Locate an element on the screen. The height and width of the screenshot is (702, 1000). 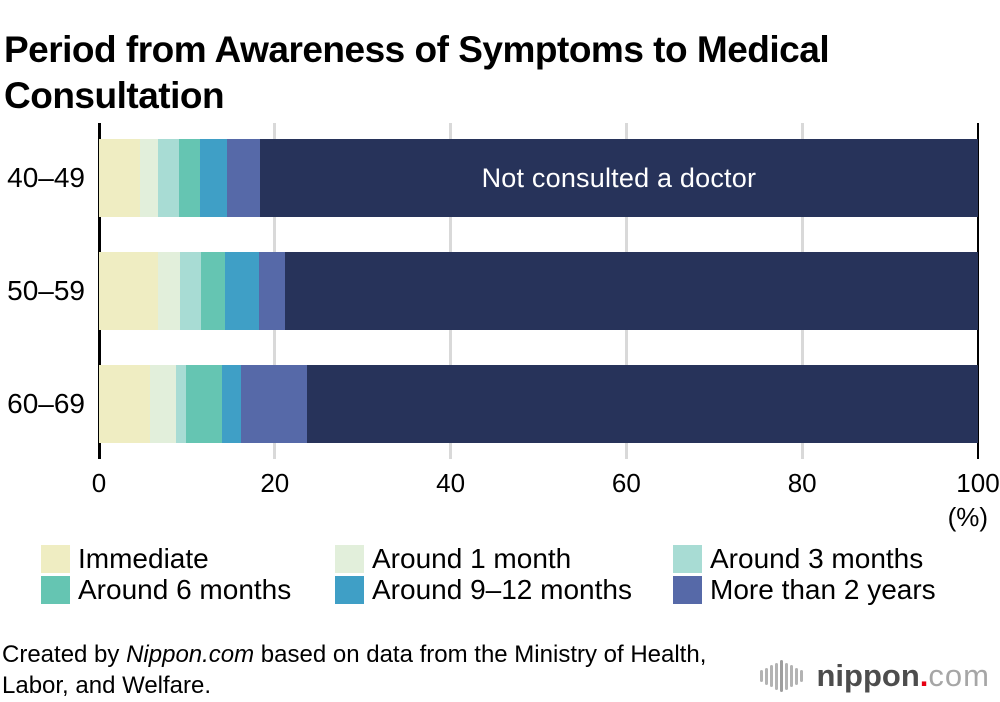
nippon-logo: nippon . com is located at coordinates (875, 676).